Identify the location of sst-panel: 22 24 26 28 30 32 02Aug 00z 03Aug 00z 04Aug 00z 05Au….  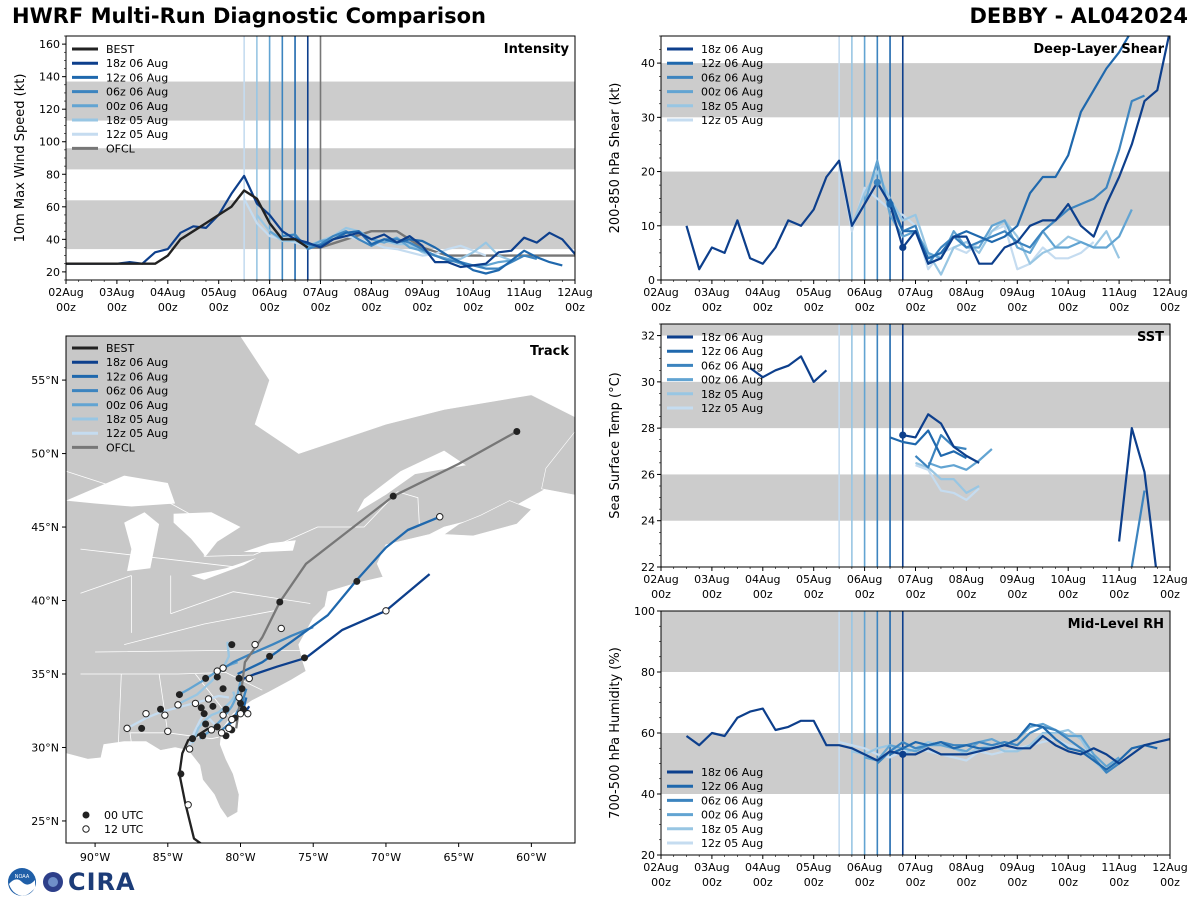
(898, 462).